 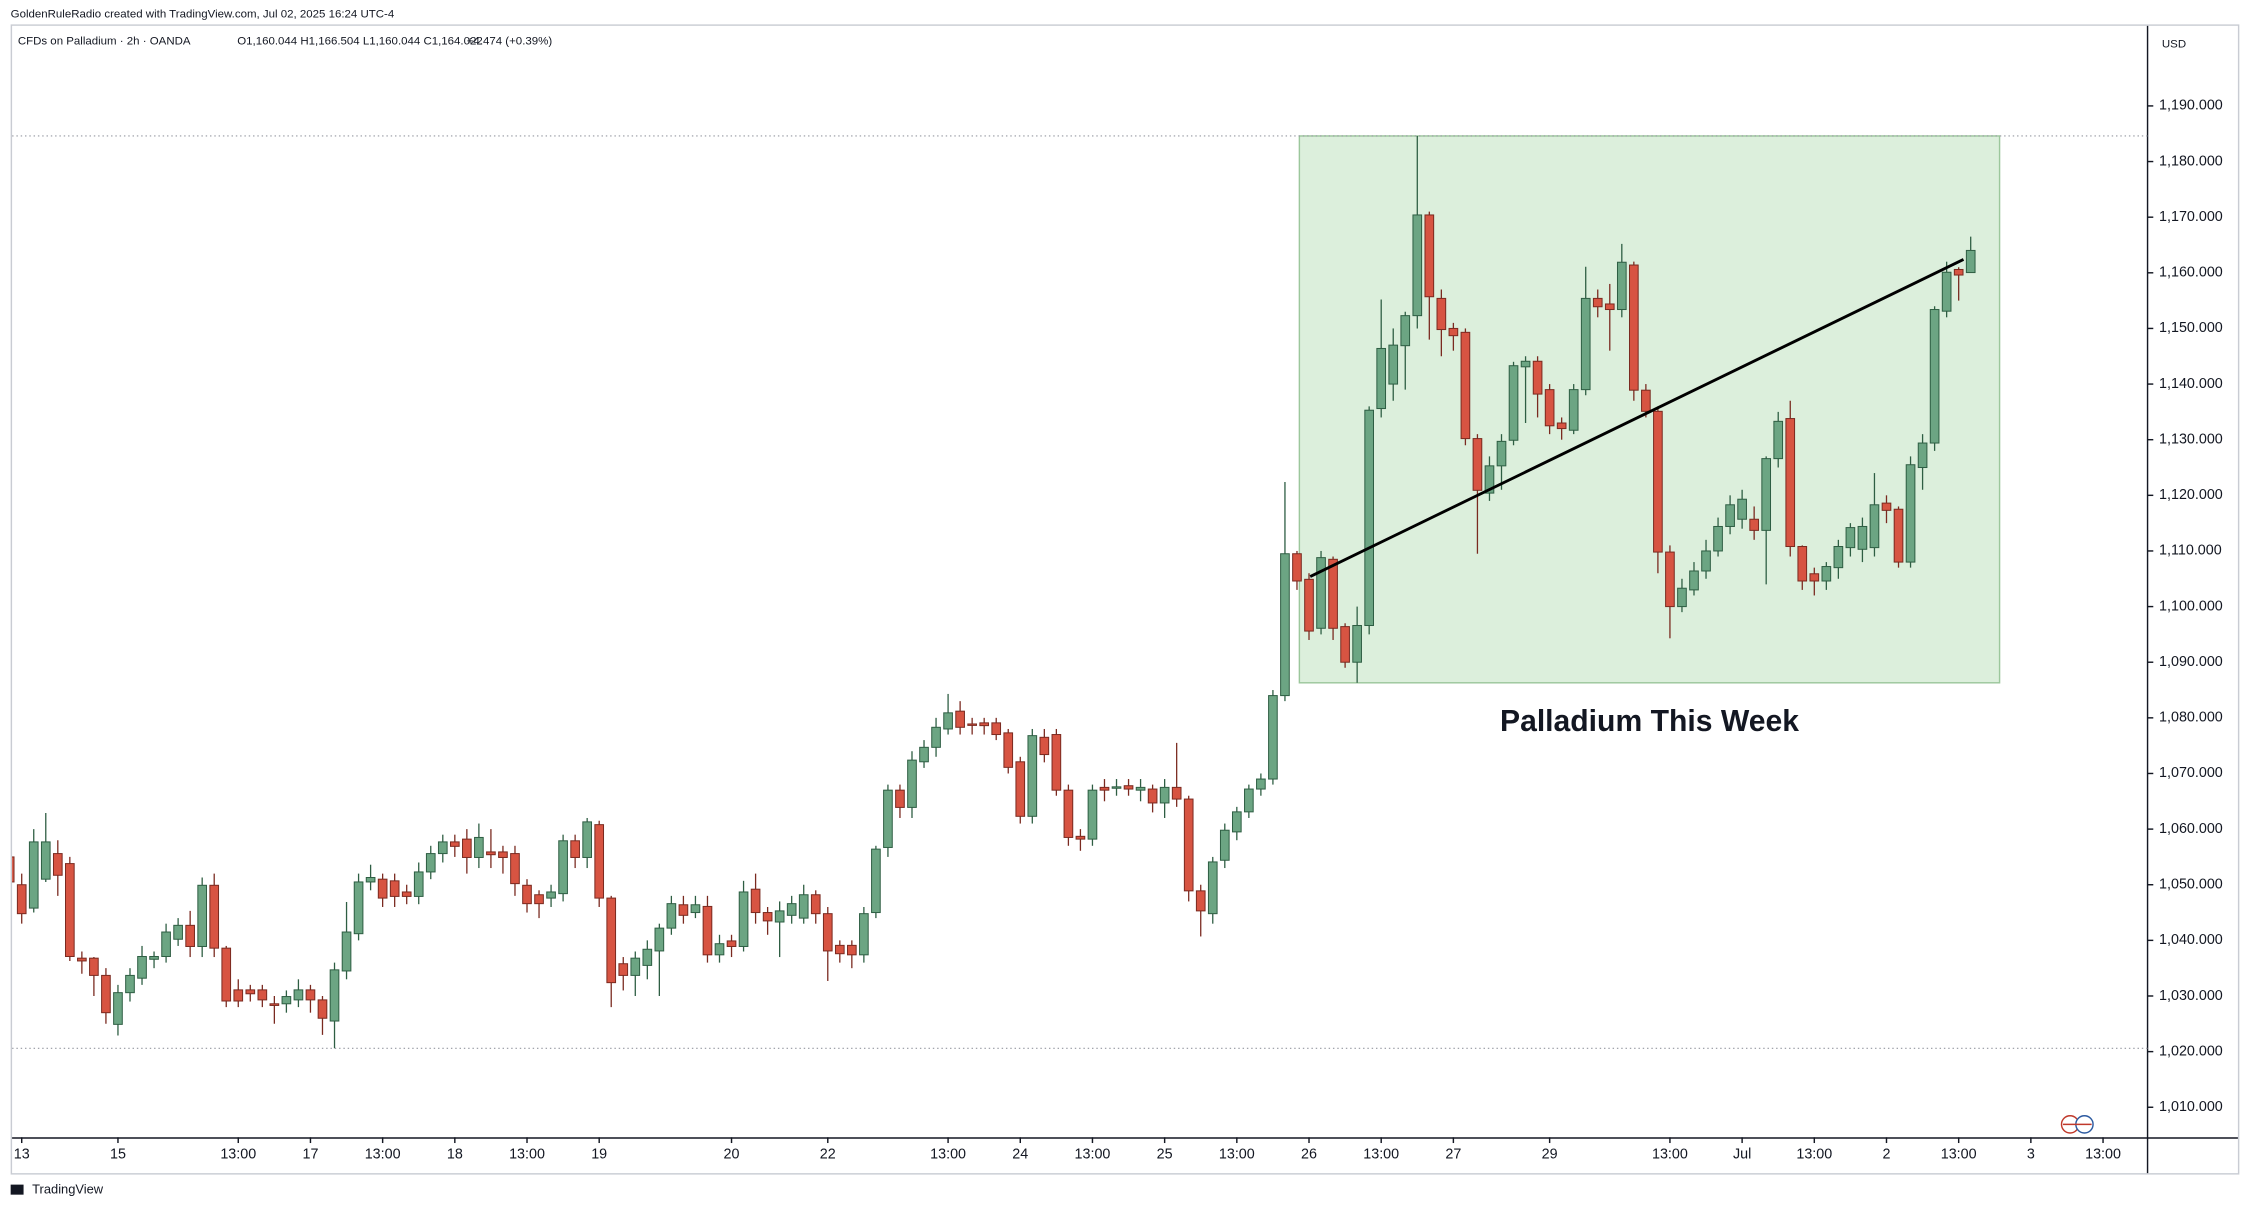 I want to click on y-tick-label: 1,090.000, so click(x=2191, y=662).